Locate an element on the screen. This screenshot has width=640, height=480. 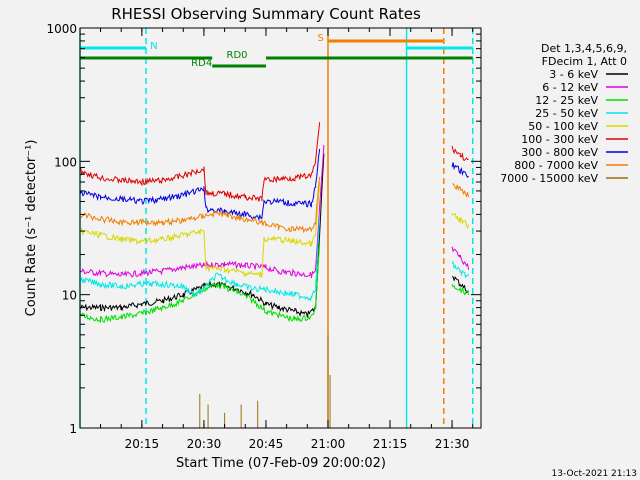
status-label-rd4: RD4 is located at coordinates (201, 63).